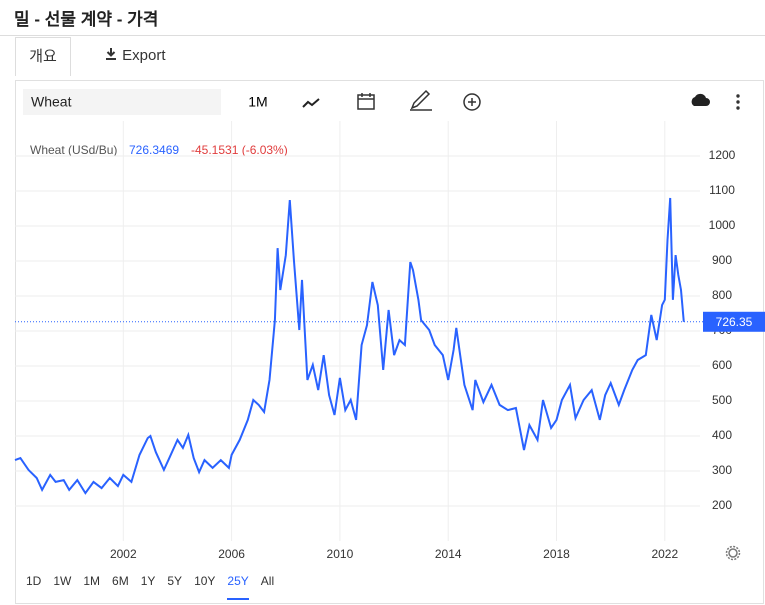 The image size is (765, 605). Describe the element at coordinates (722, 190) in the screenshot. I see `y-tick-label: 1100` at that location.